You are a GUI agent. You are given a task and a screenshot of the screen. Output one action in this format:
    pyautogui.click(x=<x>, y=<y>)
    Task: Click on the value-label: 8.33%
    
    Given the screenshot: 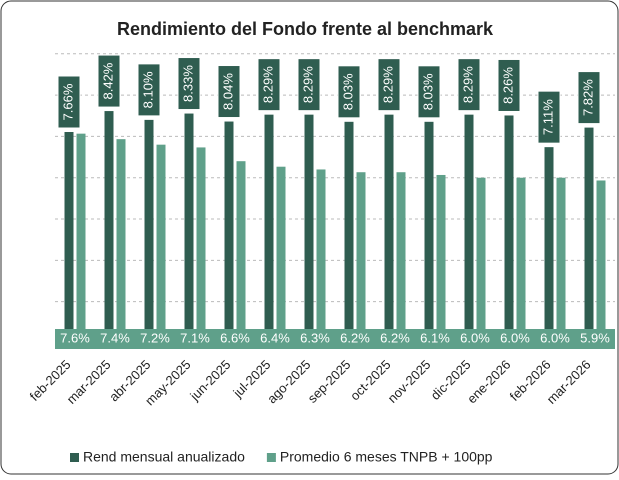 What is the action you would take?
    pyautogui.click(x=187, y=83)
    